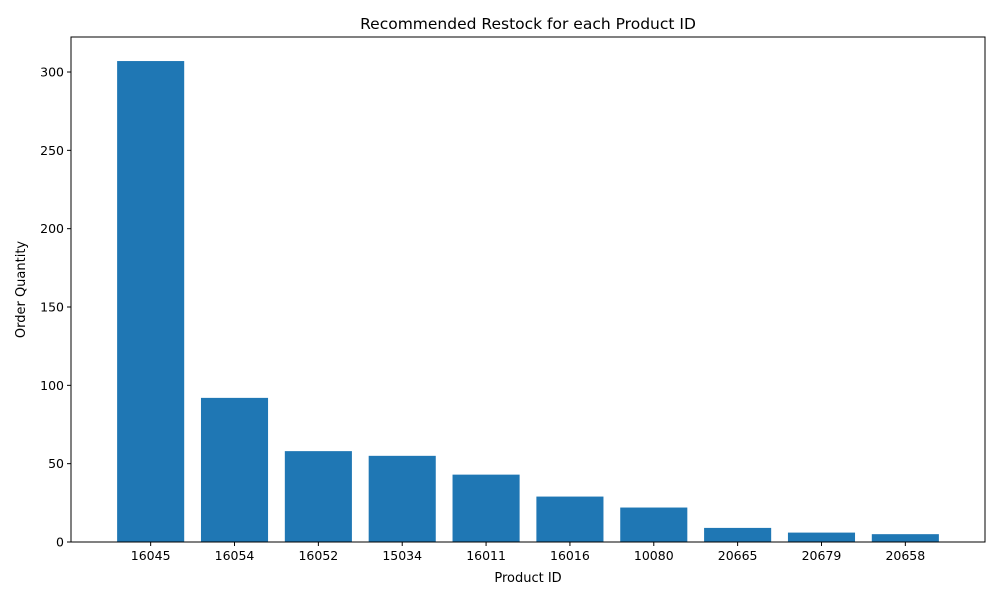  I want to click on x-tick-label: 10080, so click(654, 555).